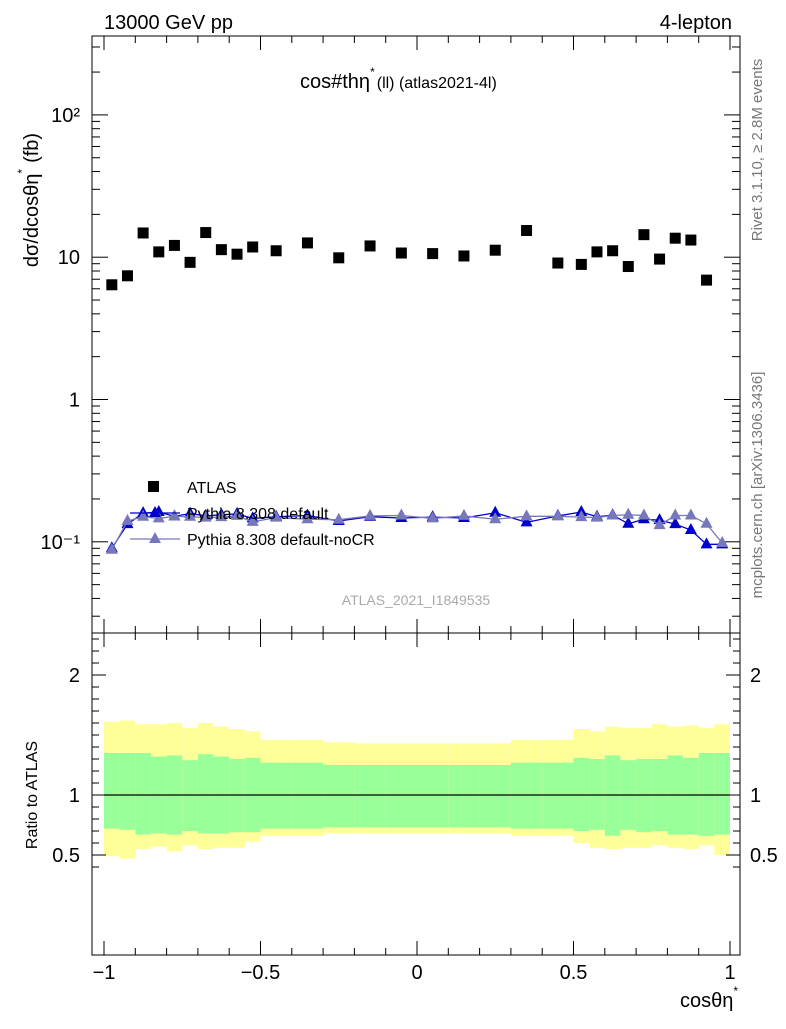 The height and width of the screenshot is (1029, 786). I want to click on x-tick-label: 0, so click(416, 973).